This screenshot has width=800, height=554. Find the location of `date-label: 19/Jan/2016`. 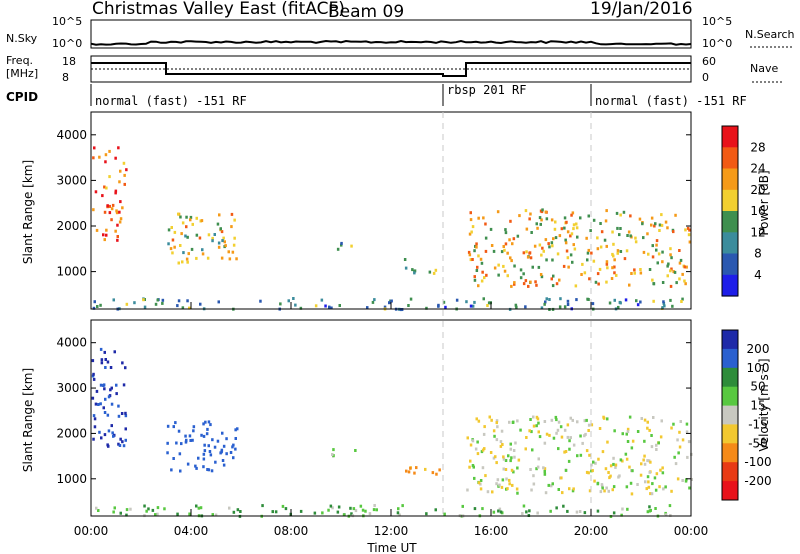

date-label: 19/Jan/2016 is located at coordinates (641, 9).